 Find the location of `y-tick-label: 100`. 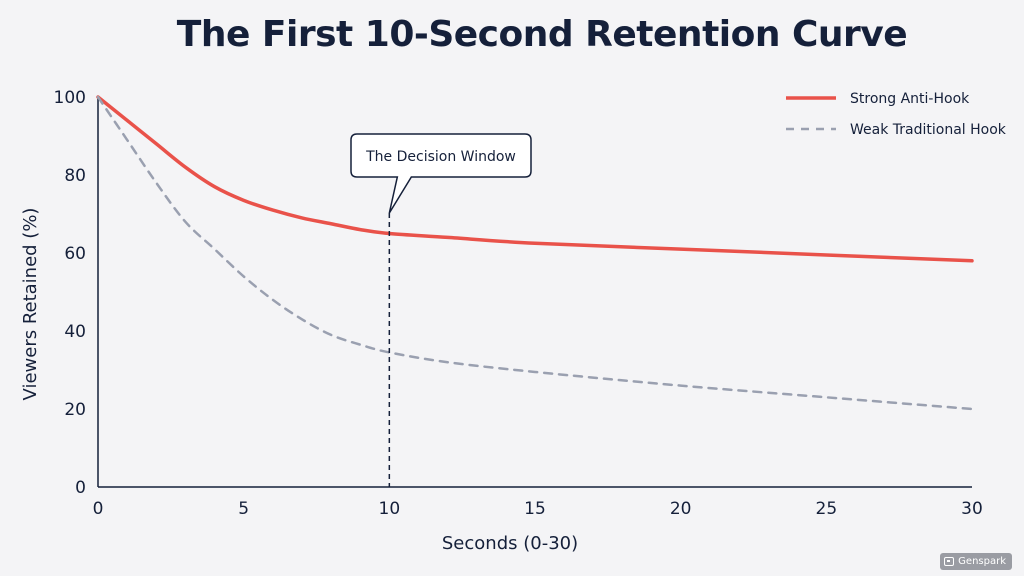

y-tick-label: 100 is located at coordinates (70, 98).